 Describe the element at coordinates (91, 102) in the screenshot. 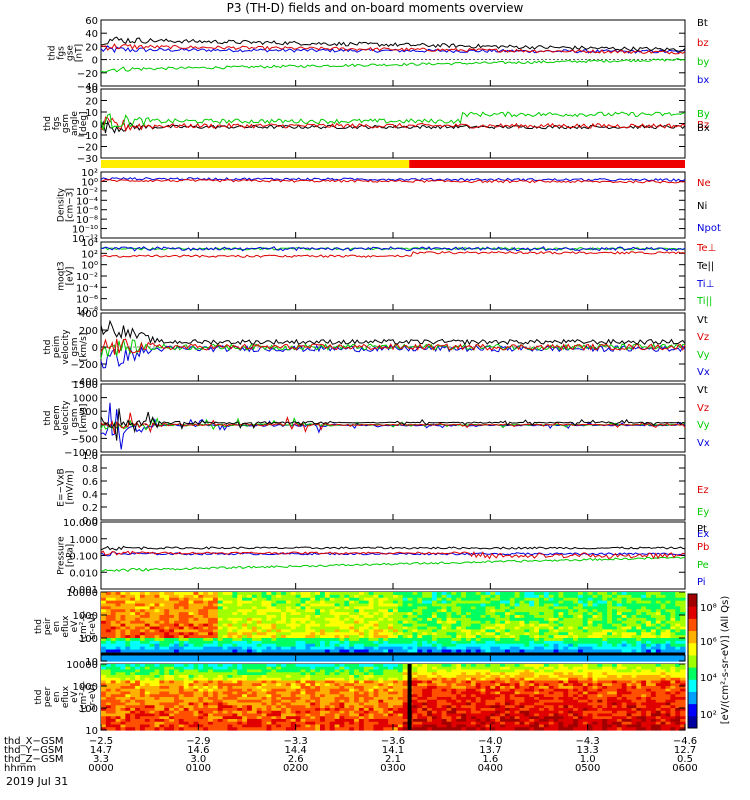

I see `y-tick-label: 20` at that location.